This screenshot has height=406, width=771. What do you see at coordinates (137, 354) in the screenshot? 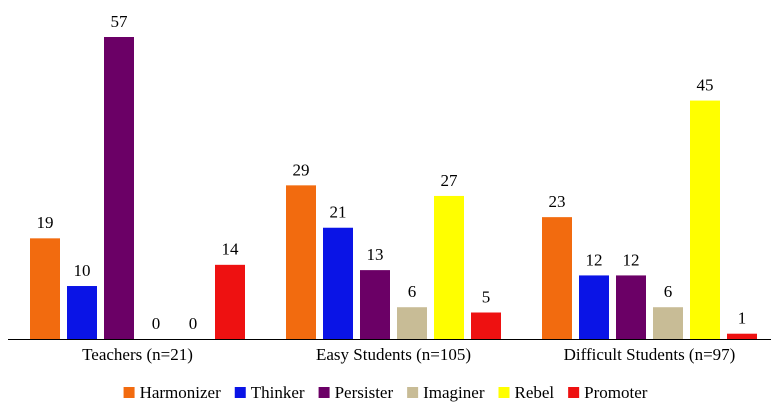
I see `x-tick-label: Teachers (n=21)` at bounding box center [137, 354].